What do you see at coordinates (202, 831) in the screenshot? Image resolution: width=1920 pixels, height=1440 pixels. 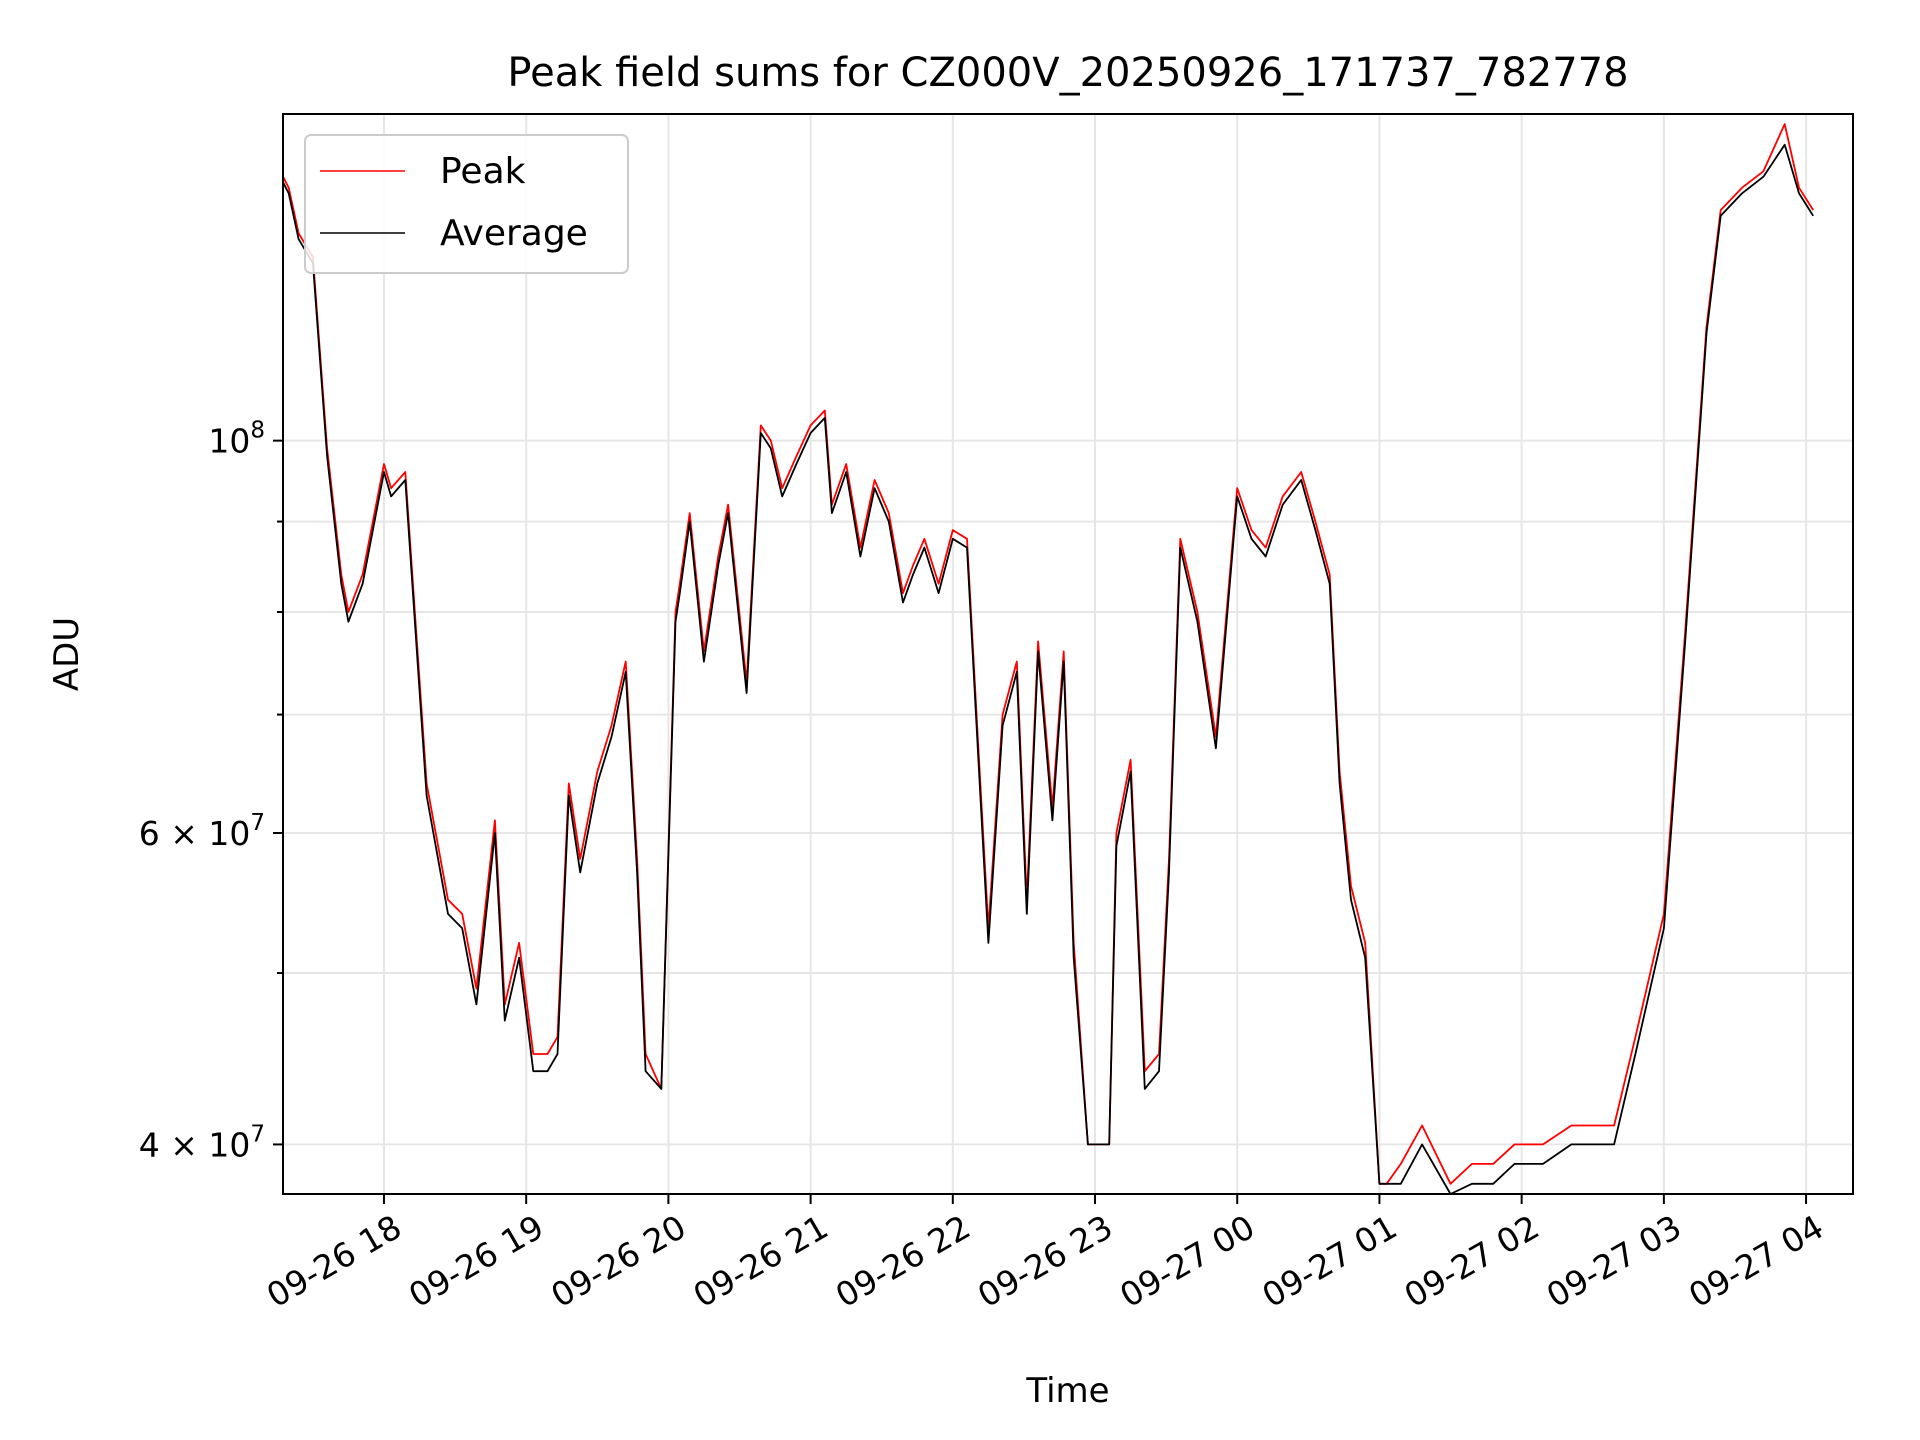 I see `y-tick-label: 6 × 107` at bounding box center [202, 831].